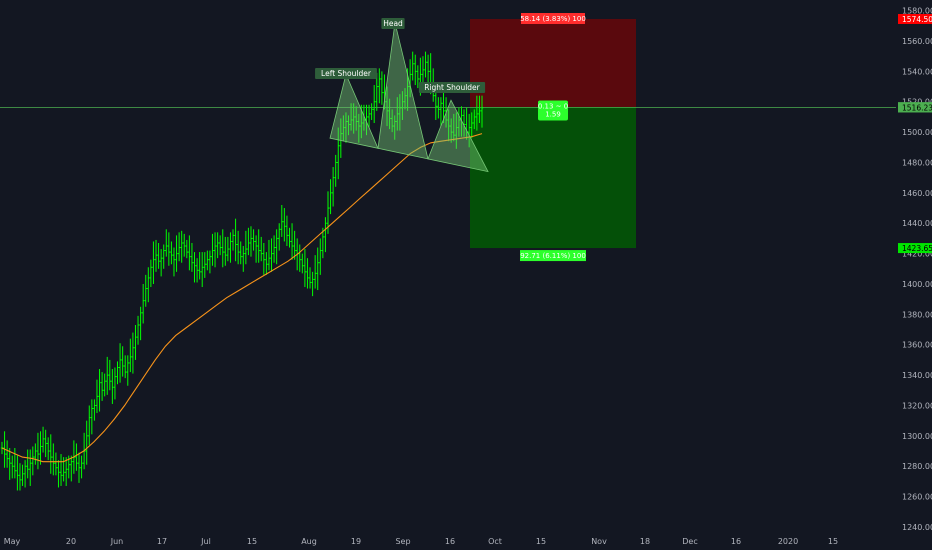  I want to click on y-tick-label: 1440.00, so click(917, 223).